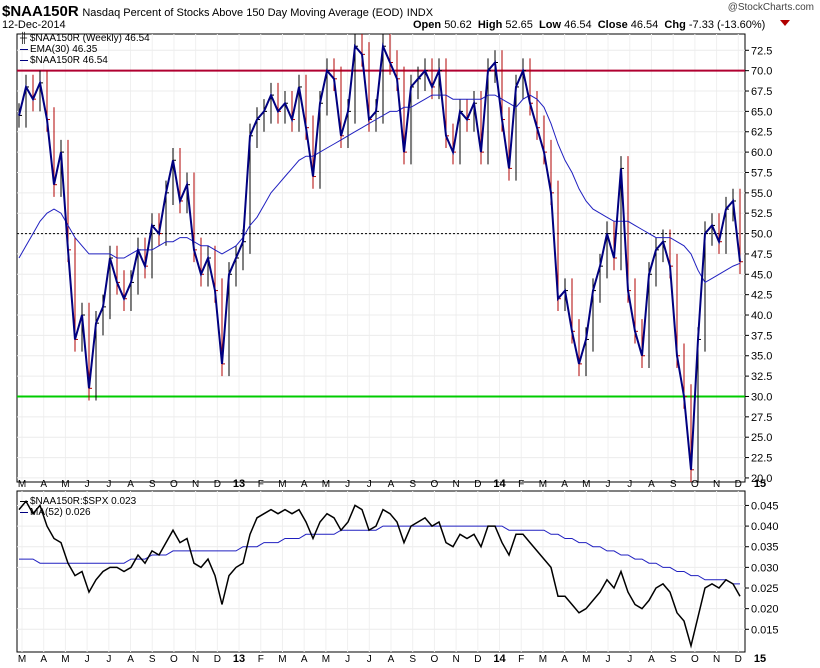  What do you see at coordinates (761, 336) in the screenshot?
I see `y-tick-label: 37.5` at bounding box center [761, 336].